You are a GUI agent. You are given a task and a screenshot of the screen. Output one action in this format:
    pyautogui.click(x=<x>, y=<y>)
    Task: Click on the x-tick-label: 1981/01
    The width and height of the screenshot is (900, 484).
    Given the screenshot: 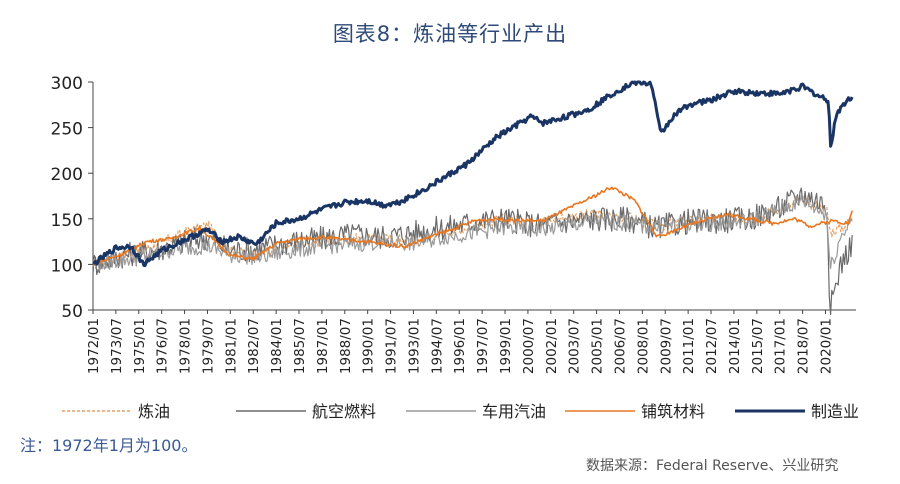 What is the action you would take?
    pyautogui.click(x=231, y=346)
    